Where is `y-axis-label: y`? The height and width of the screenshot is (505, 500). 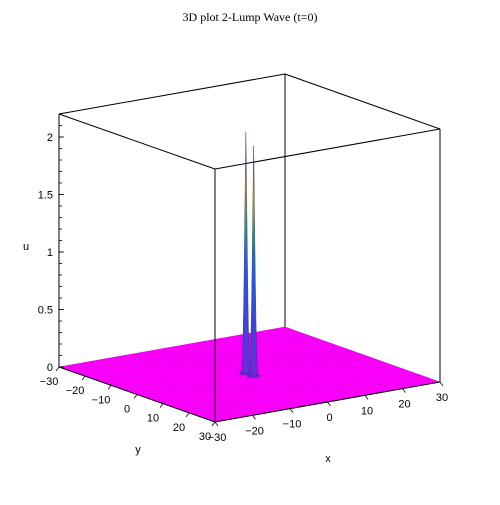 y-axis-label: y is located at coordinates (138, 450).